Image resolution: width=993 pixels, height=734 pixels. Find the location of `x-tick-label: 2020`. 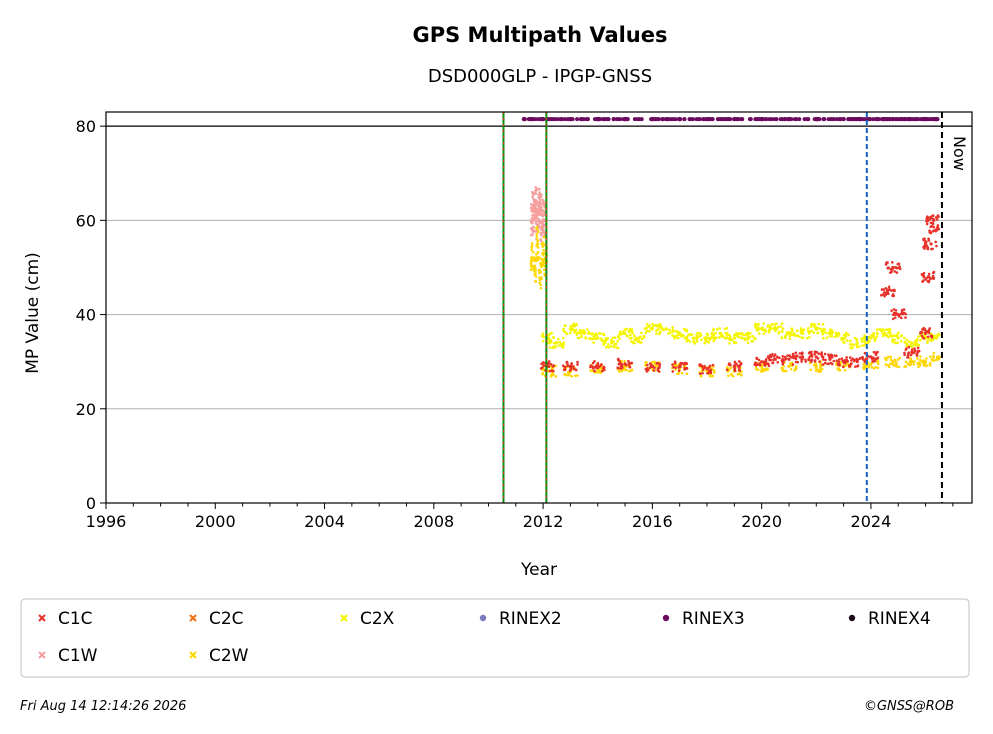

x-tick-label: 2020 is located at coordinates (761, 521).